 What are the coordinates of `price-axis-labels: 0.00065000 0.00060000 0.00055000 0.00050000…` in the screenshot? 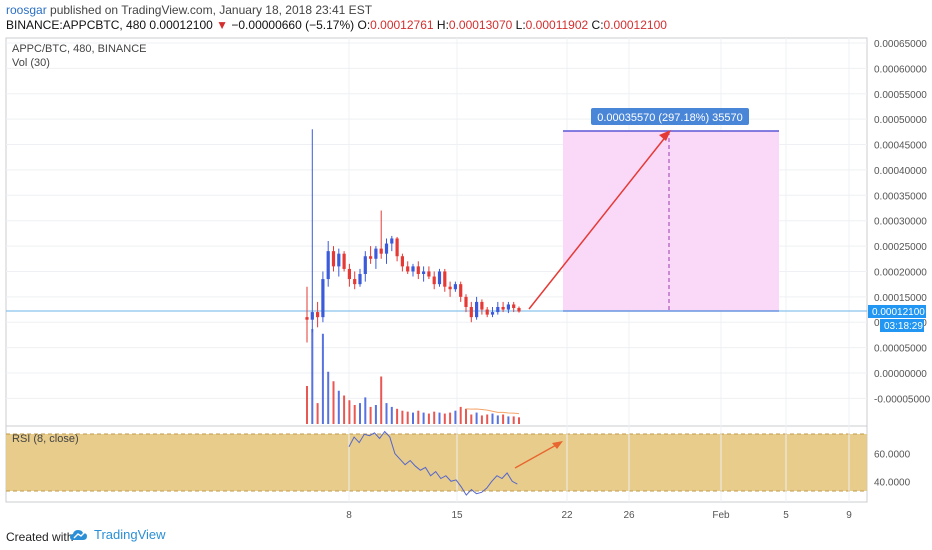 It's located at (902, 263).